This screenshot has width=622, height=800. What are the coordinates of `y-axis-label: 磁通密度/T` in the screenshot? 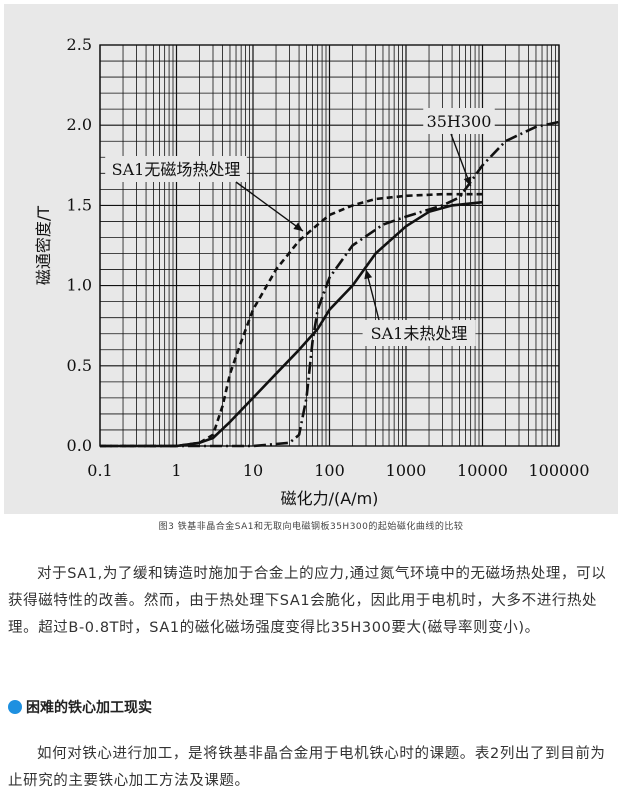 It's located at (43, 245).